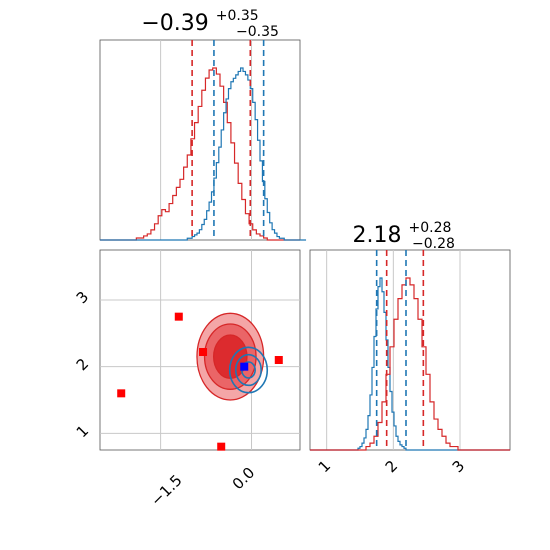 The height and width of the screenshot is (550, 550). What do you see at coordinates (82, 297) in the screenshot?
I see `ytick-label: 3` at bounding box center [82, 297].